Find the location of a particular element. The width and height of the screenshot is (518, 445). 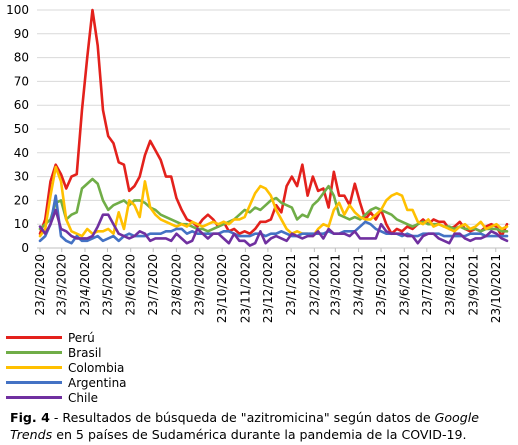

x-tick-label-13: 23/3/2021 is located at coordinates (335, 285).